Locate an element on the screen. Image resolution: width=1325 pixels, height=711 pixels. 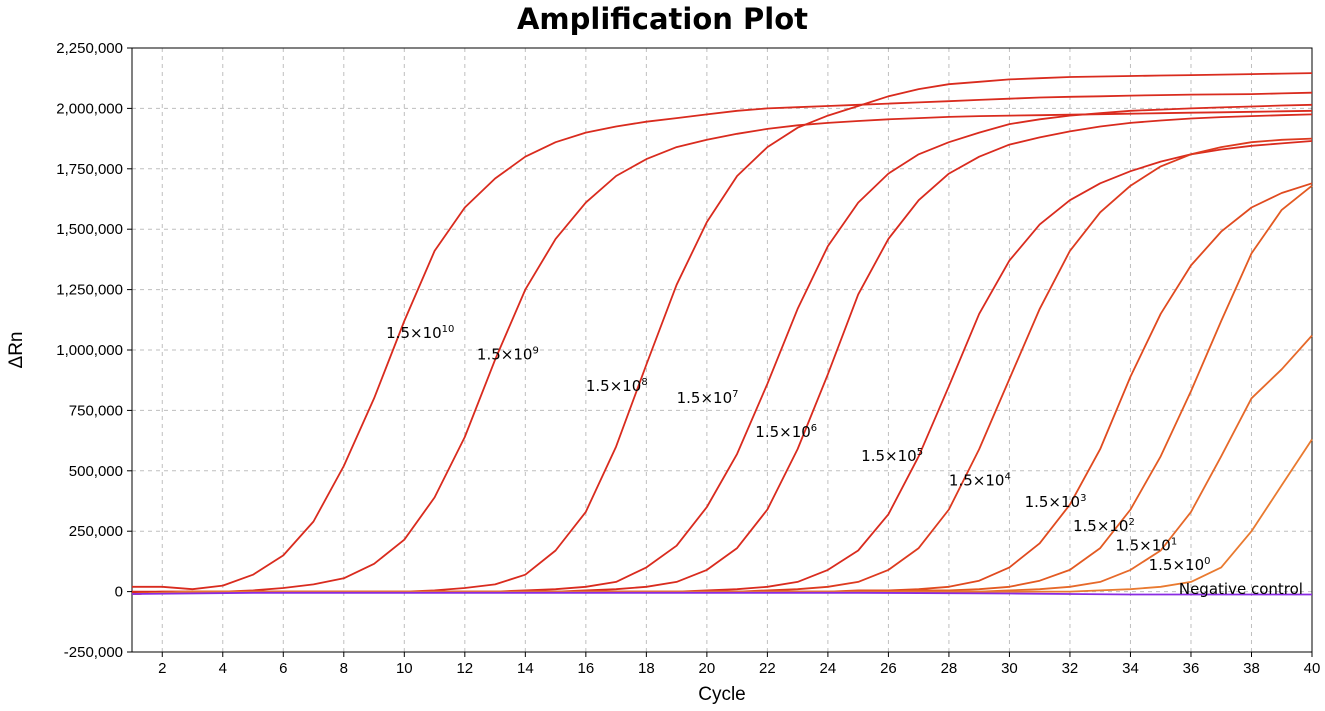
x-tick-label: 22 is located at coordinates (767, 668).